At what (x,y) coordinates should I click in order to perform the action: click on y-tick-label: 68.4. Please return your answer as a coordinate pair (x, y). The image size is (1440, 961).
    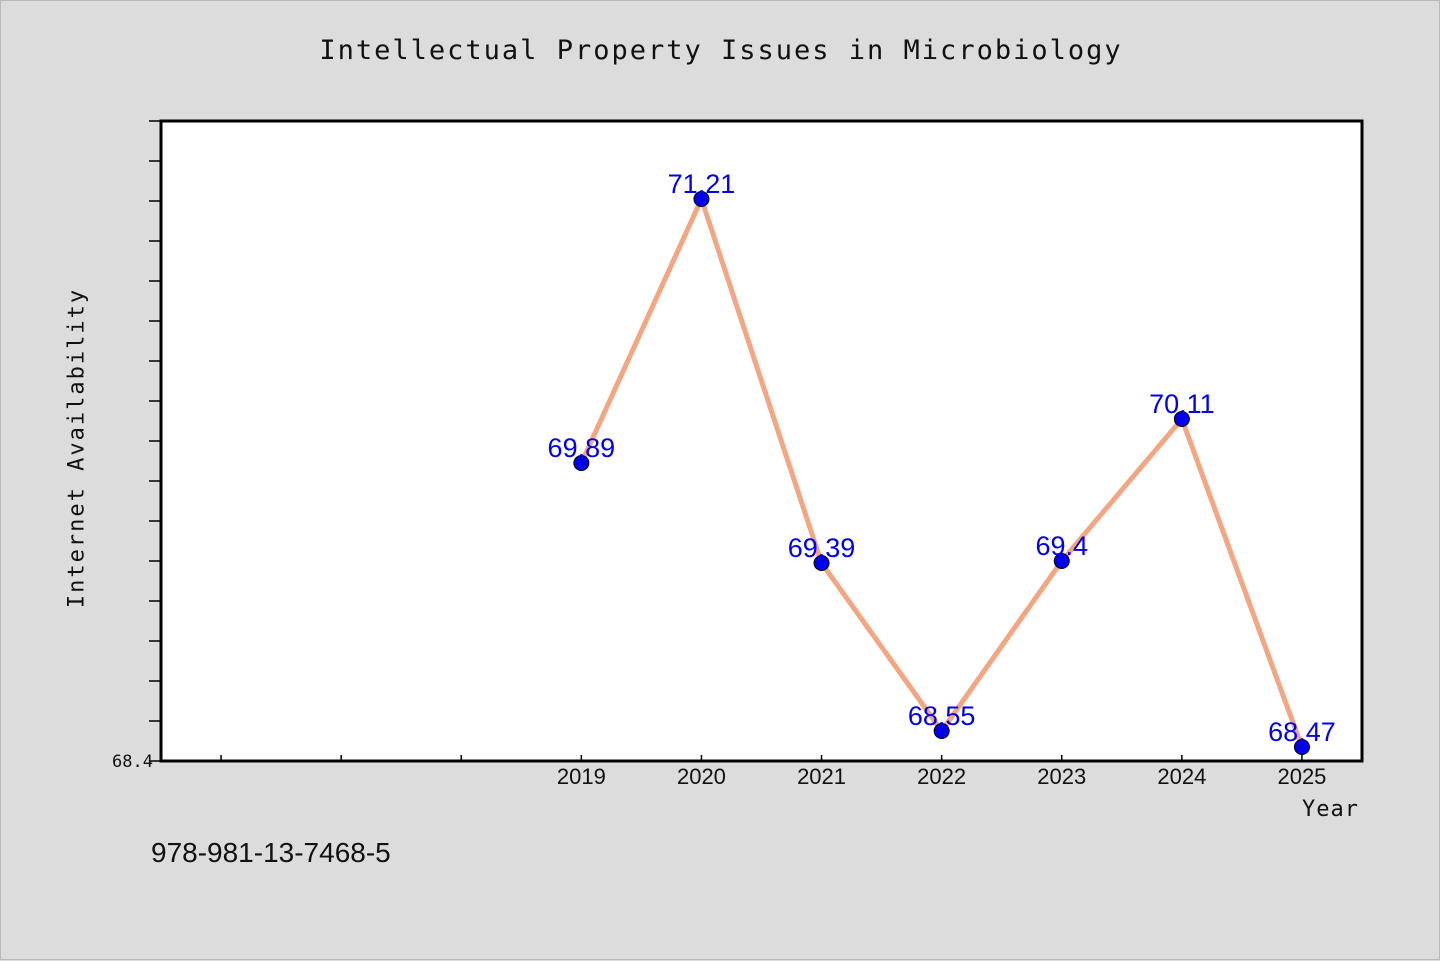
    Looking at the image, I should click on (132, 762).